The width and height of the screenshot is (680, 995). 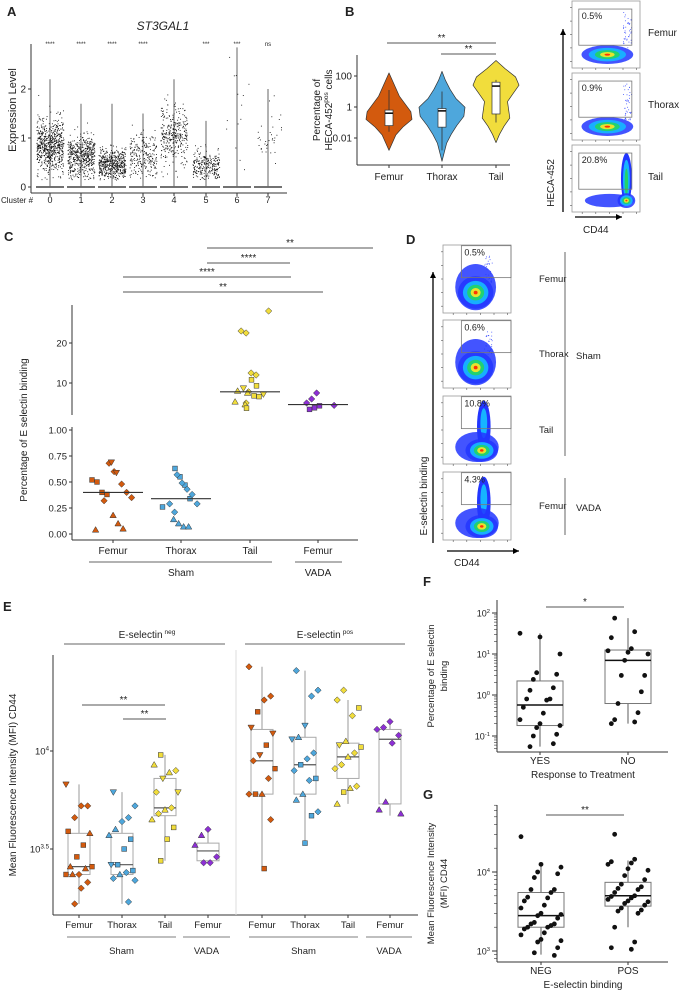 What do you see at coordinates (441, 177) in the screenshot?
I see `x-tick-label: Thorax` at bounding box center [441, 177].